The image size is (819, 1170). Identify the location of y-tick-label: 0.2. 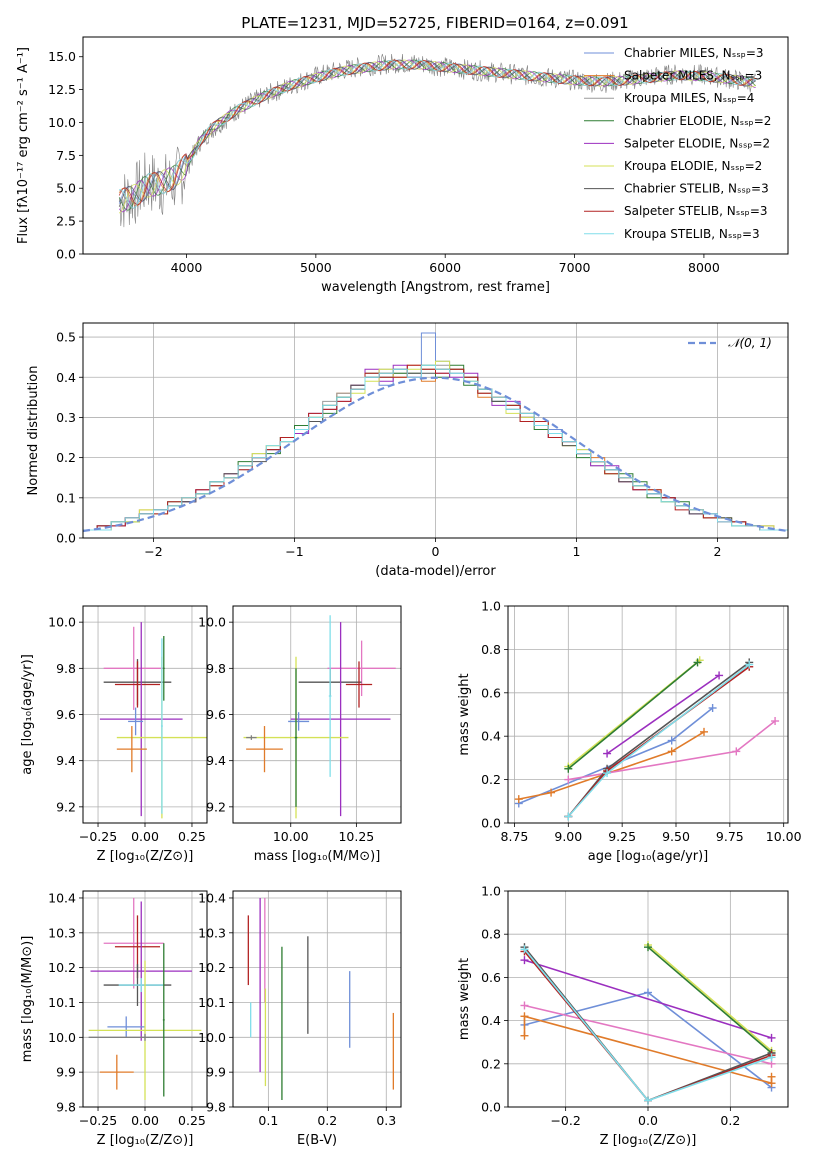
(491, 779).